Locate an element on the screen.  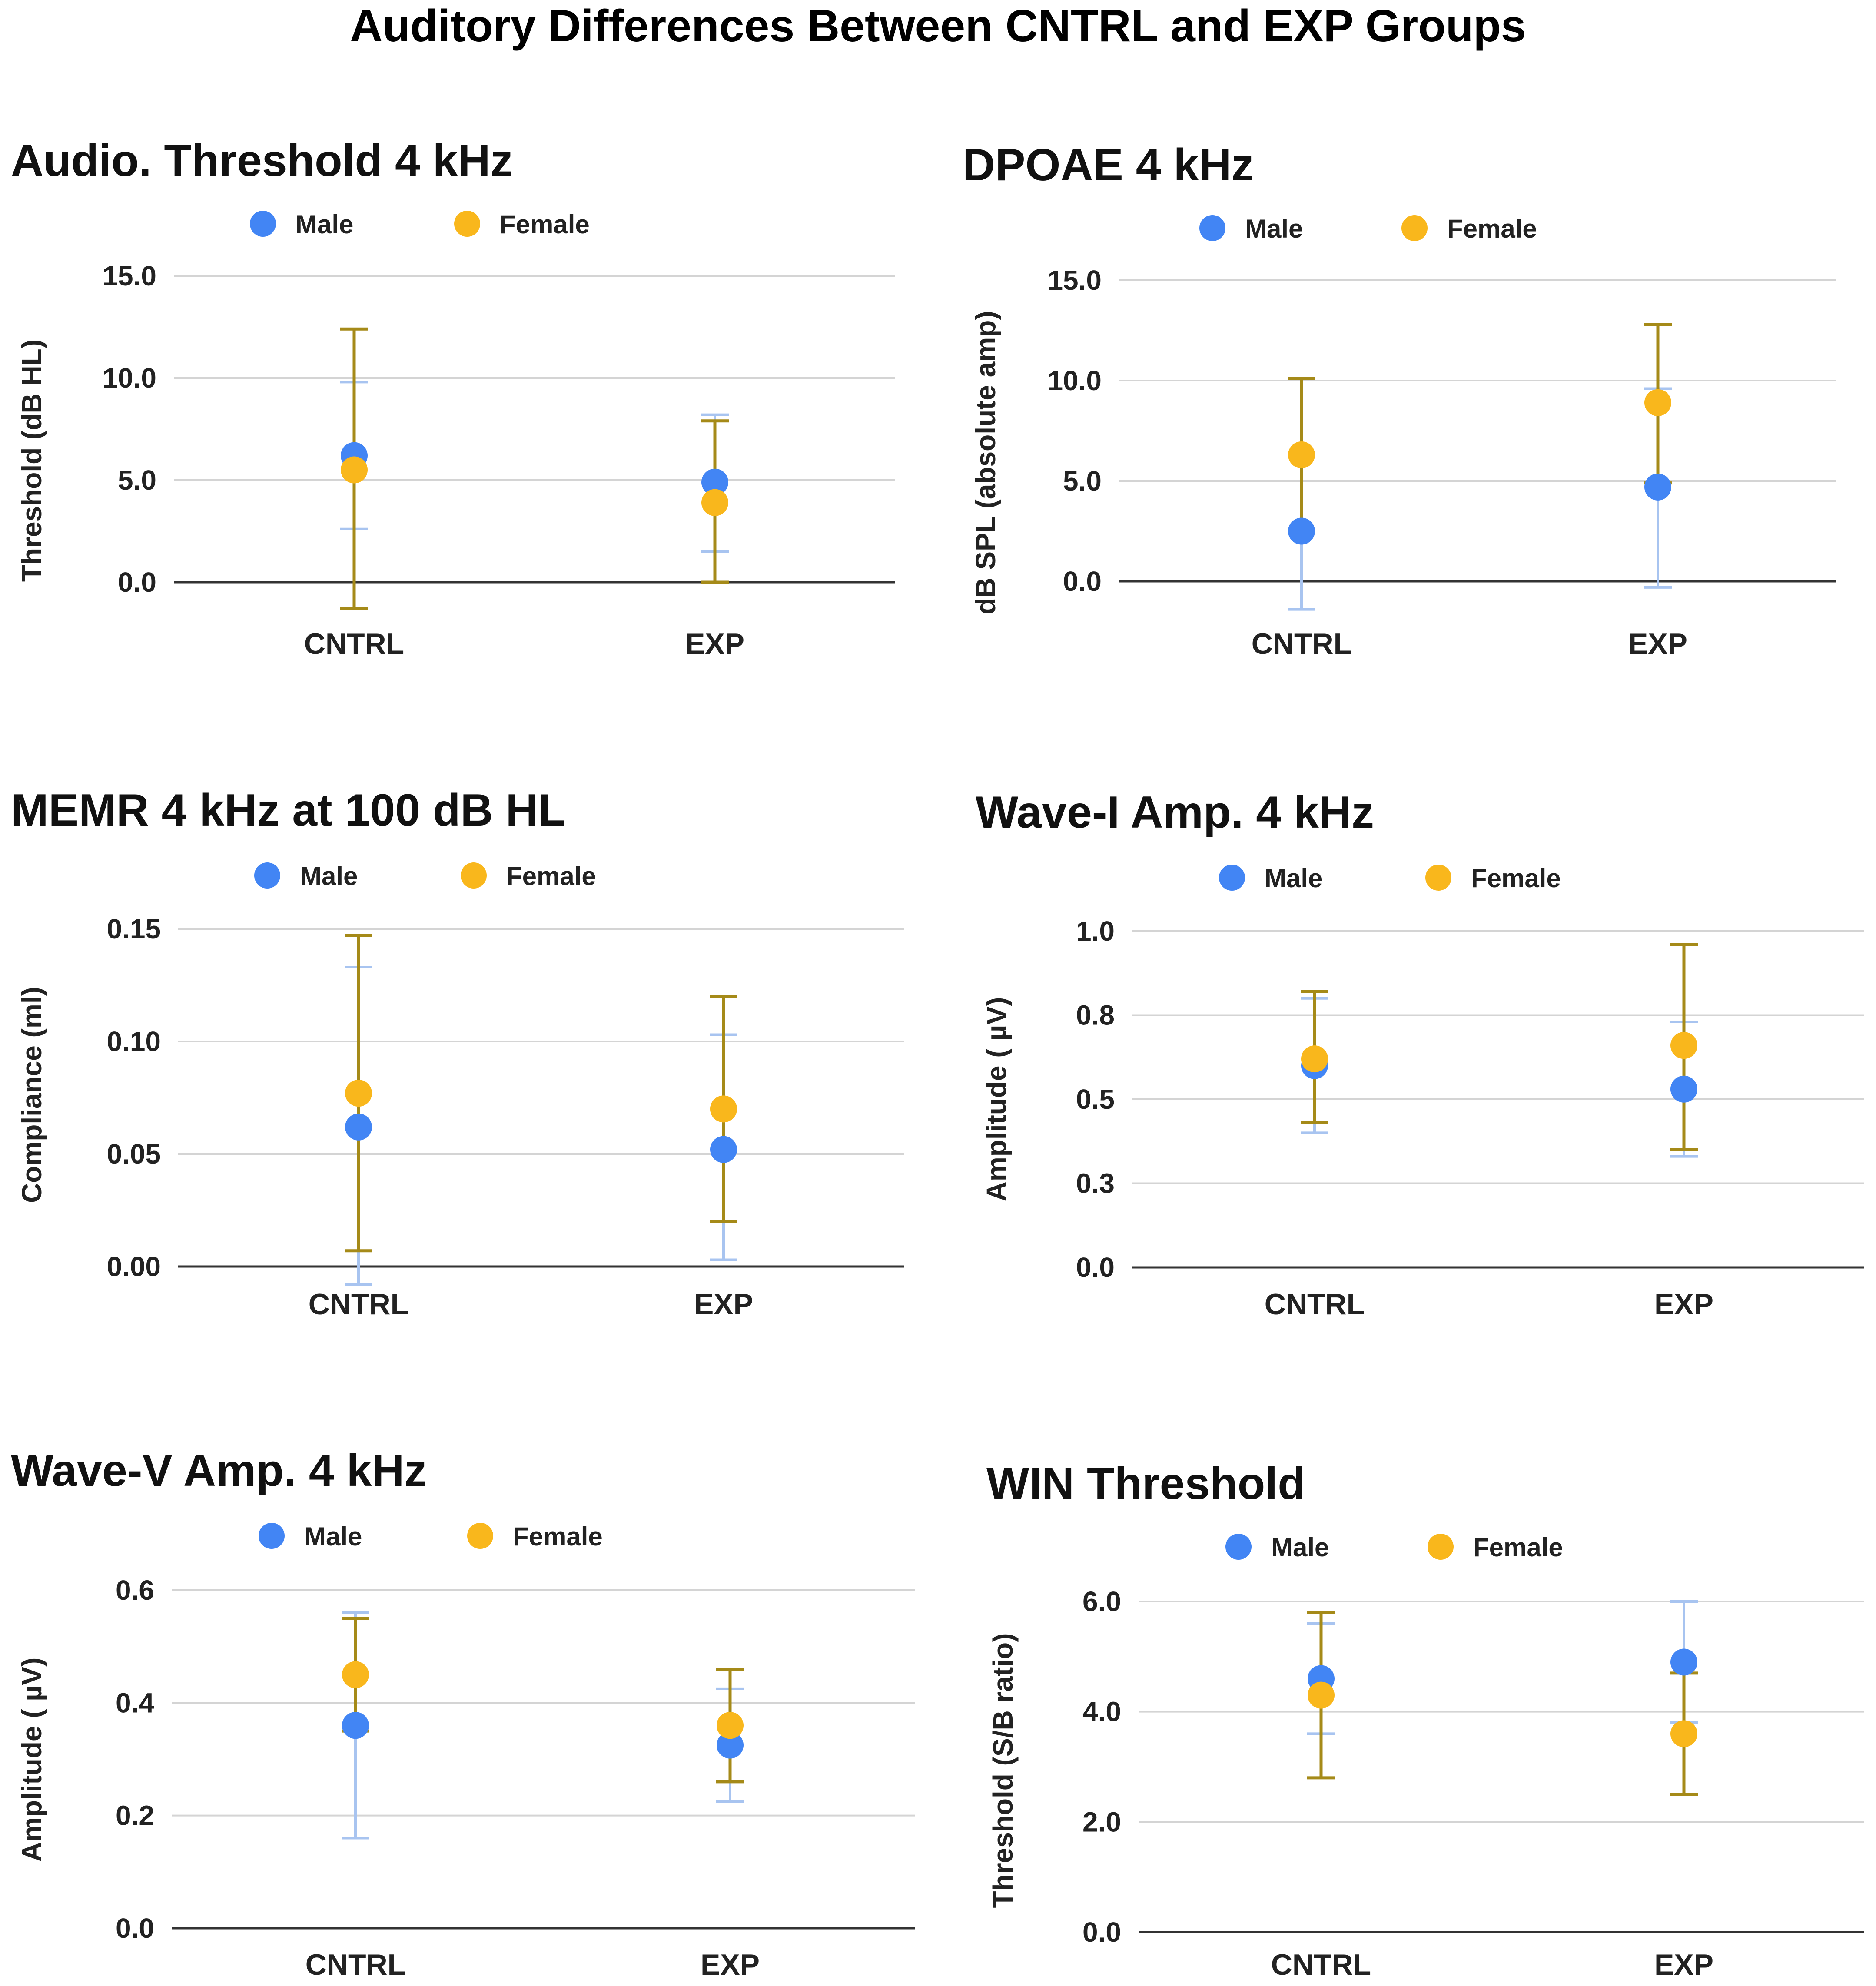
y-tick-label: 0.3 is located at coordinates (1095, 1183).